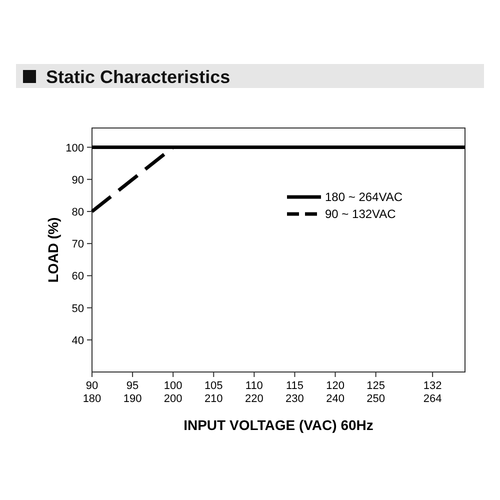 Image resolution: width=500 pixels, height=500 pixels. I want to click on x-tick-label: 105, so click(213, 386).